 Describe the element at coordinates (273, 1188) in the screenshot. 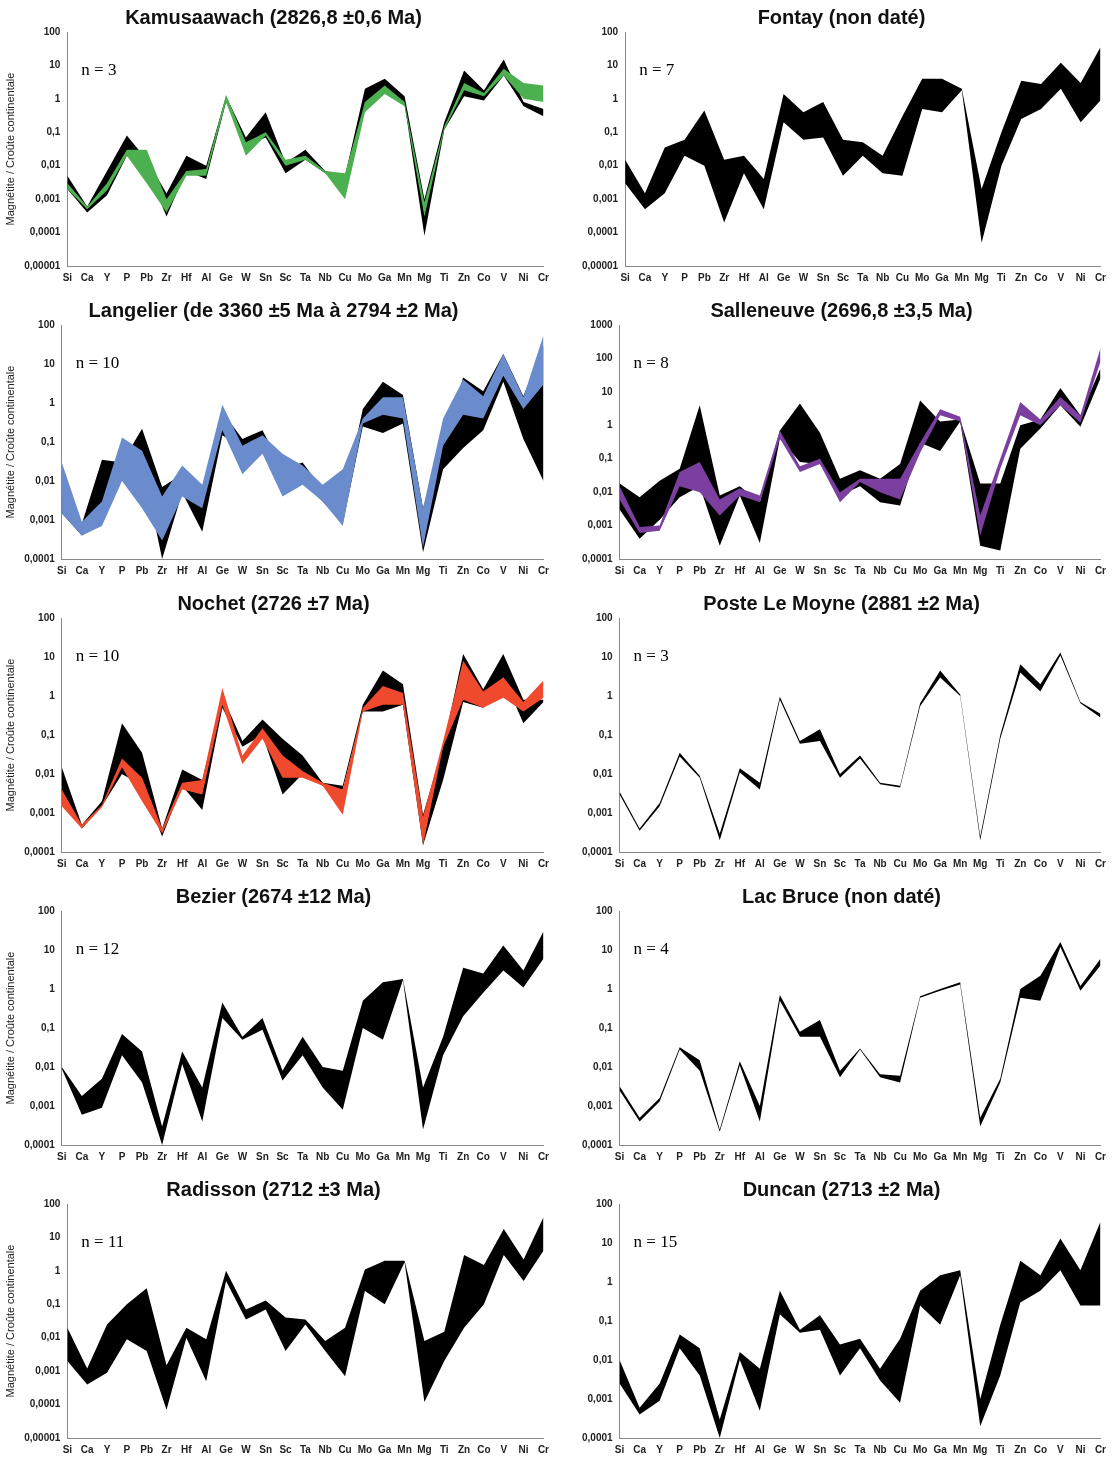

I see `chart-title: Radisson (2712 ±3 Ma)` at that location.